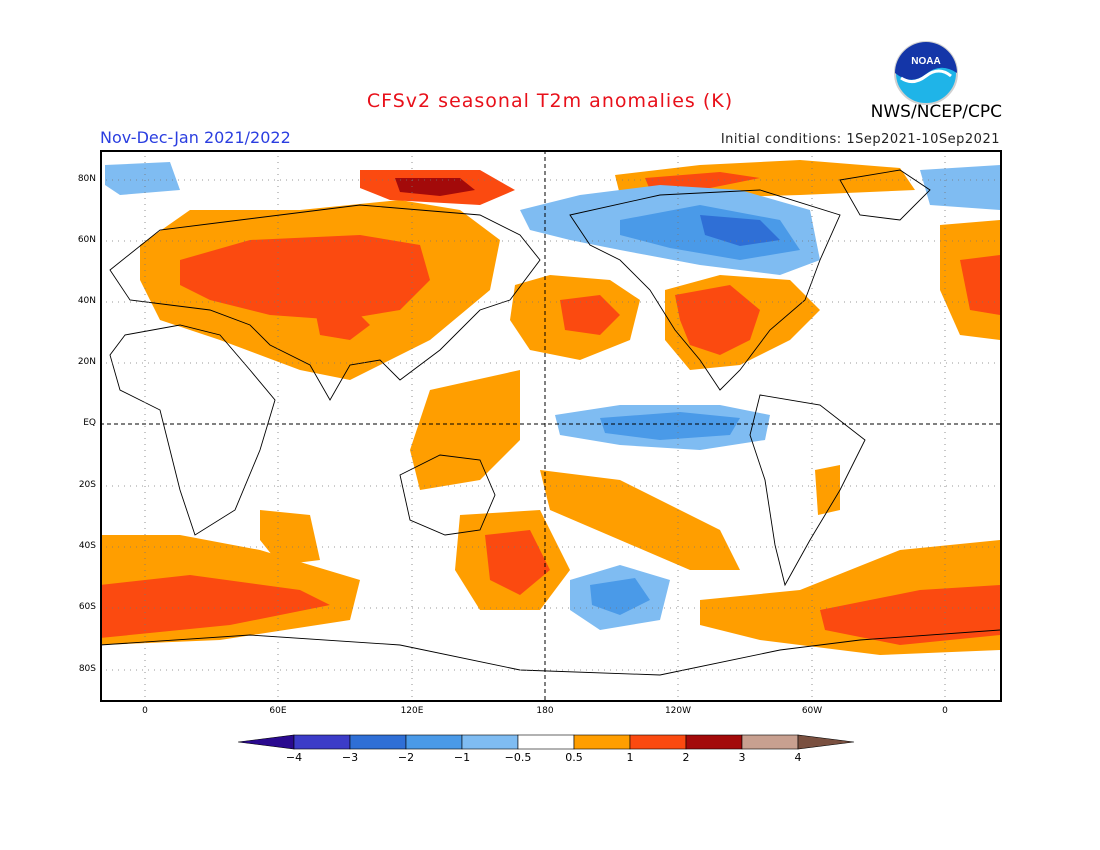  Describe the element at coordinates (620, 596) in the screenshot. I see `anomaly-region-spacific-core` at that location.